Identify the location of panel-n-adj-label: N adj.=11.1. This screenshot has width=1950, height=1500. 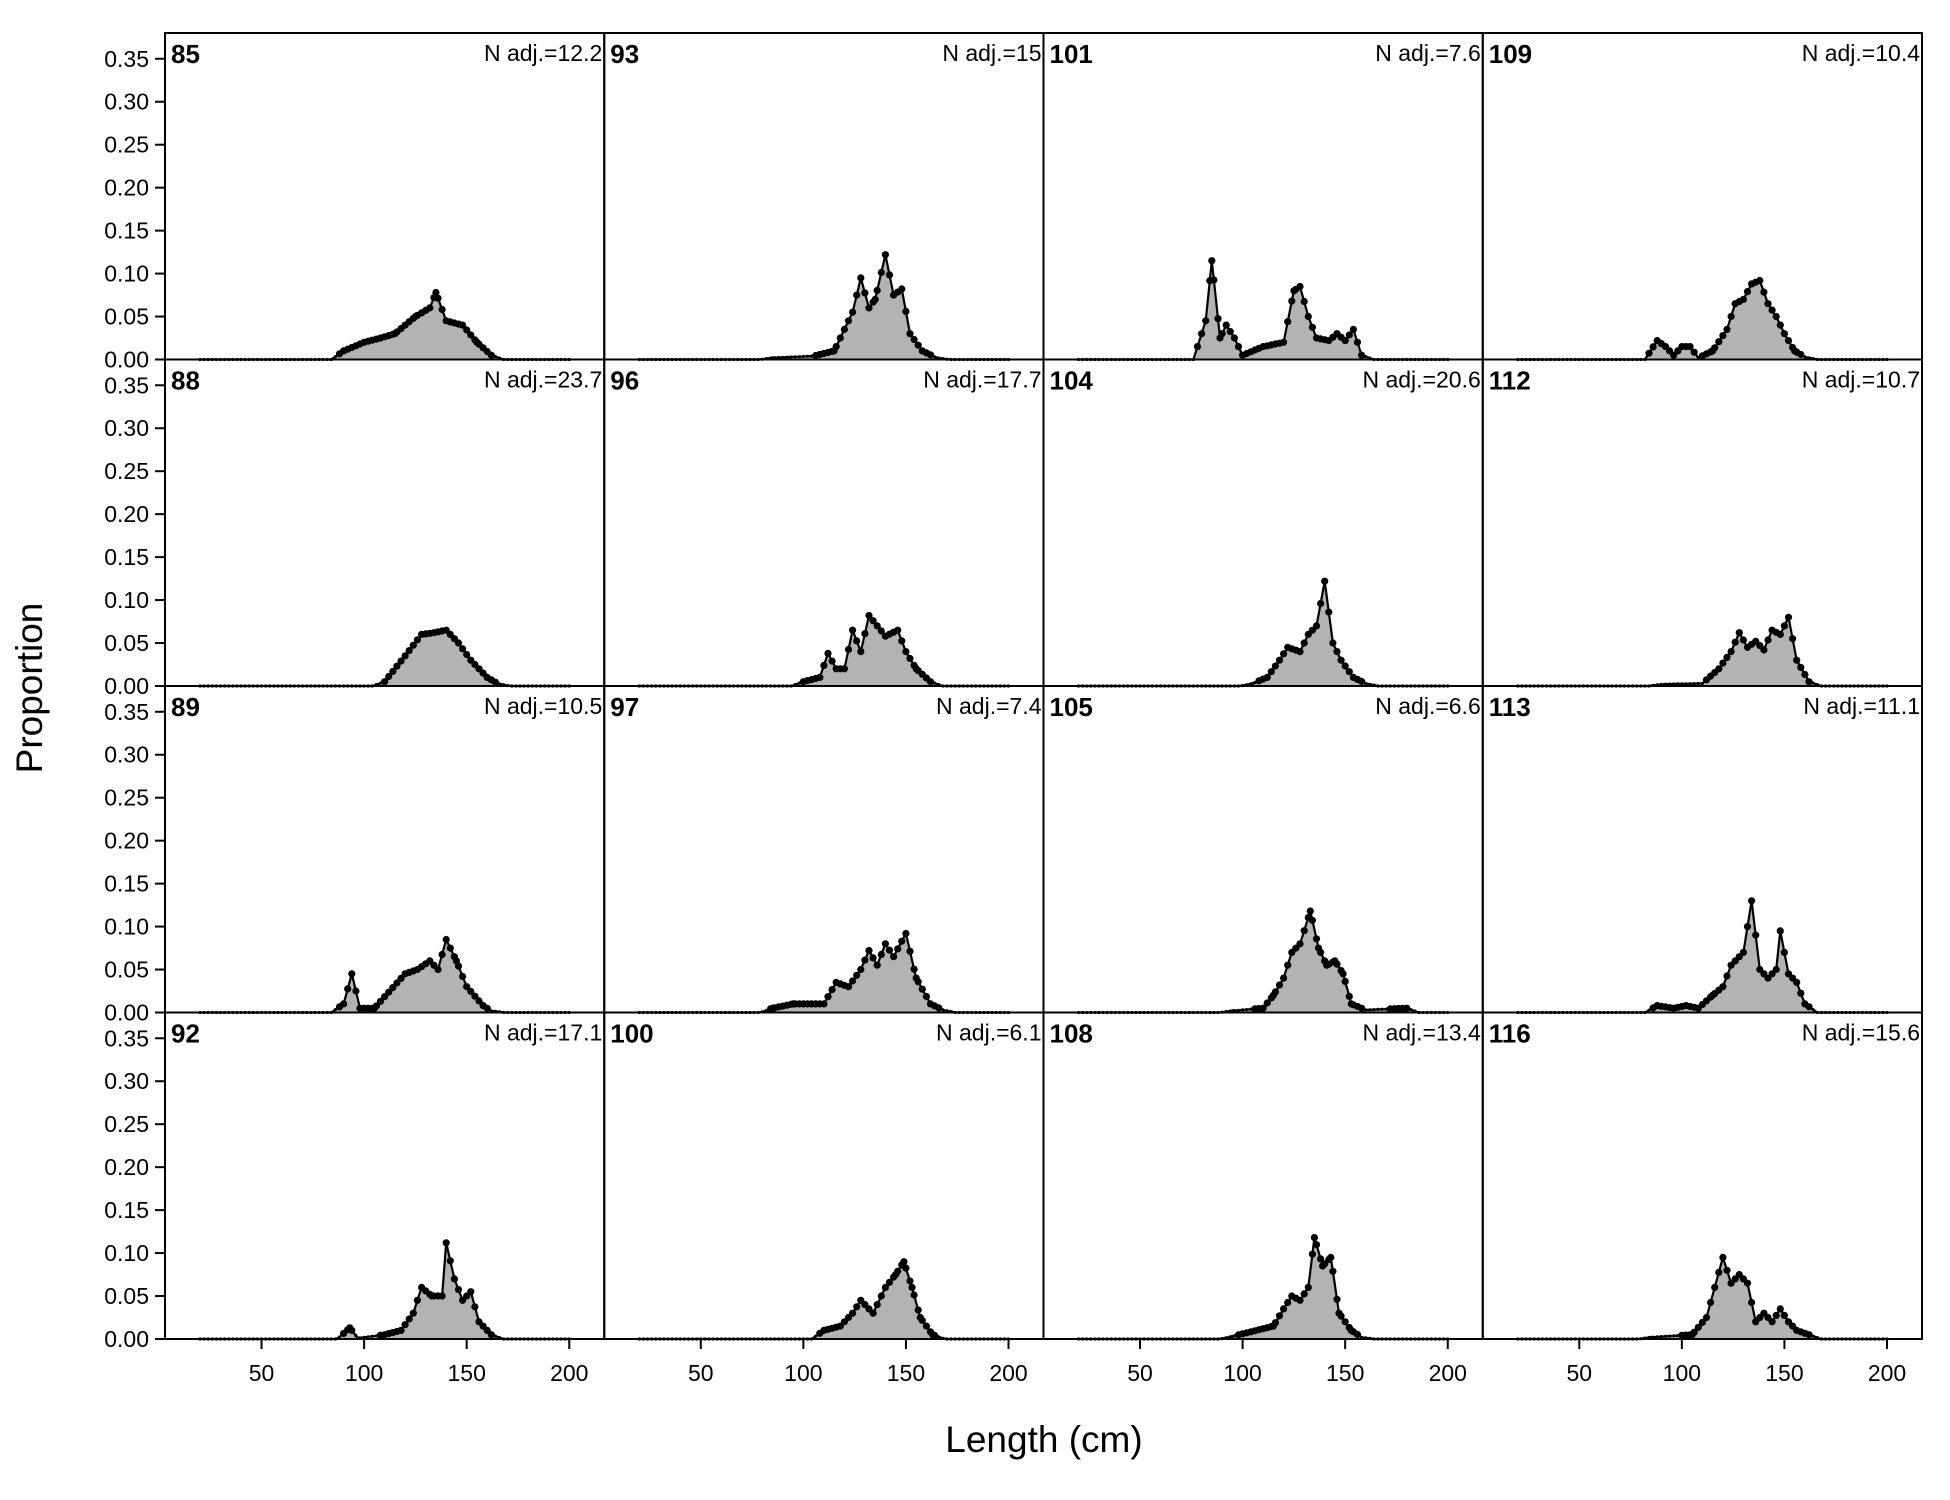
(1861, 706).